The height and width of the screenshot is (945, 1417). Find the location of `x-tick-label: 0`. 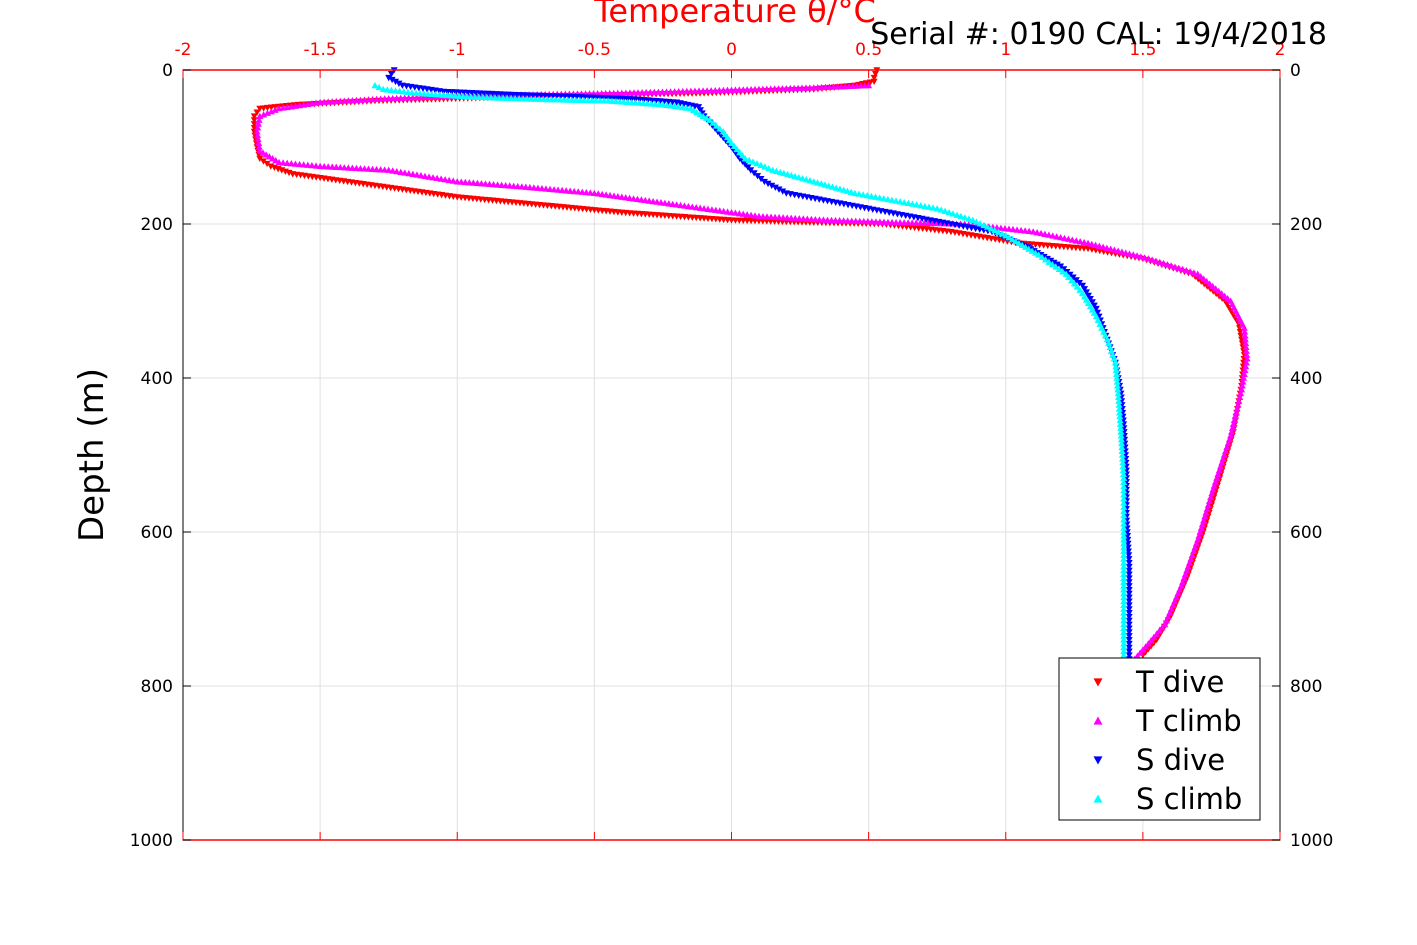

x-tick-label: 0 is located at coordinates (731, 50).